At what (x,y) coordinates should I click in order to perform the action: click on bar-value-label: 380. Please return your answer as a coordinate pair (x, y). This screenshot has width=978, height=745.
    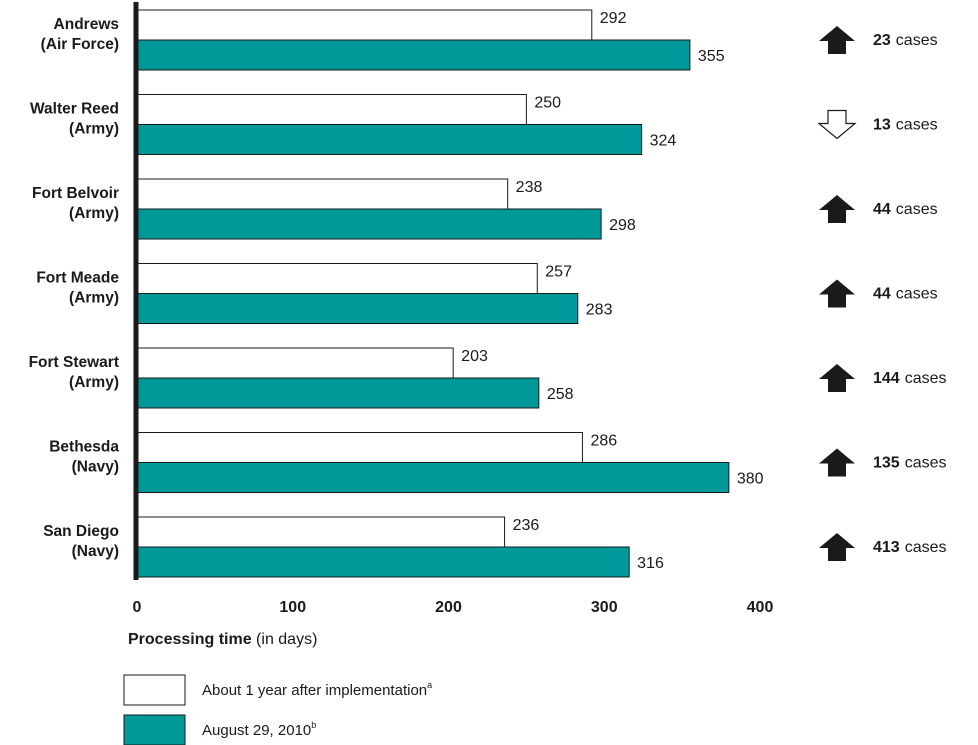
    Looking at the image, I should click on (750, 479).